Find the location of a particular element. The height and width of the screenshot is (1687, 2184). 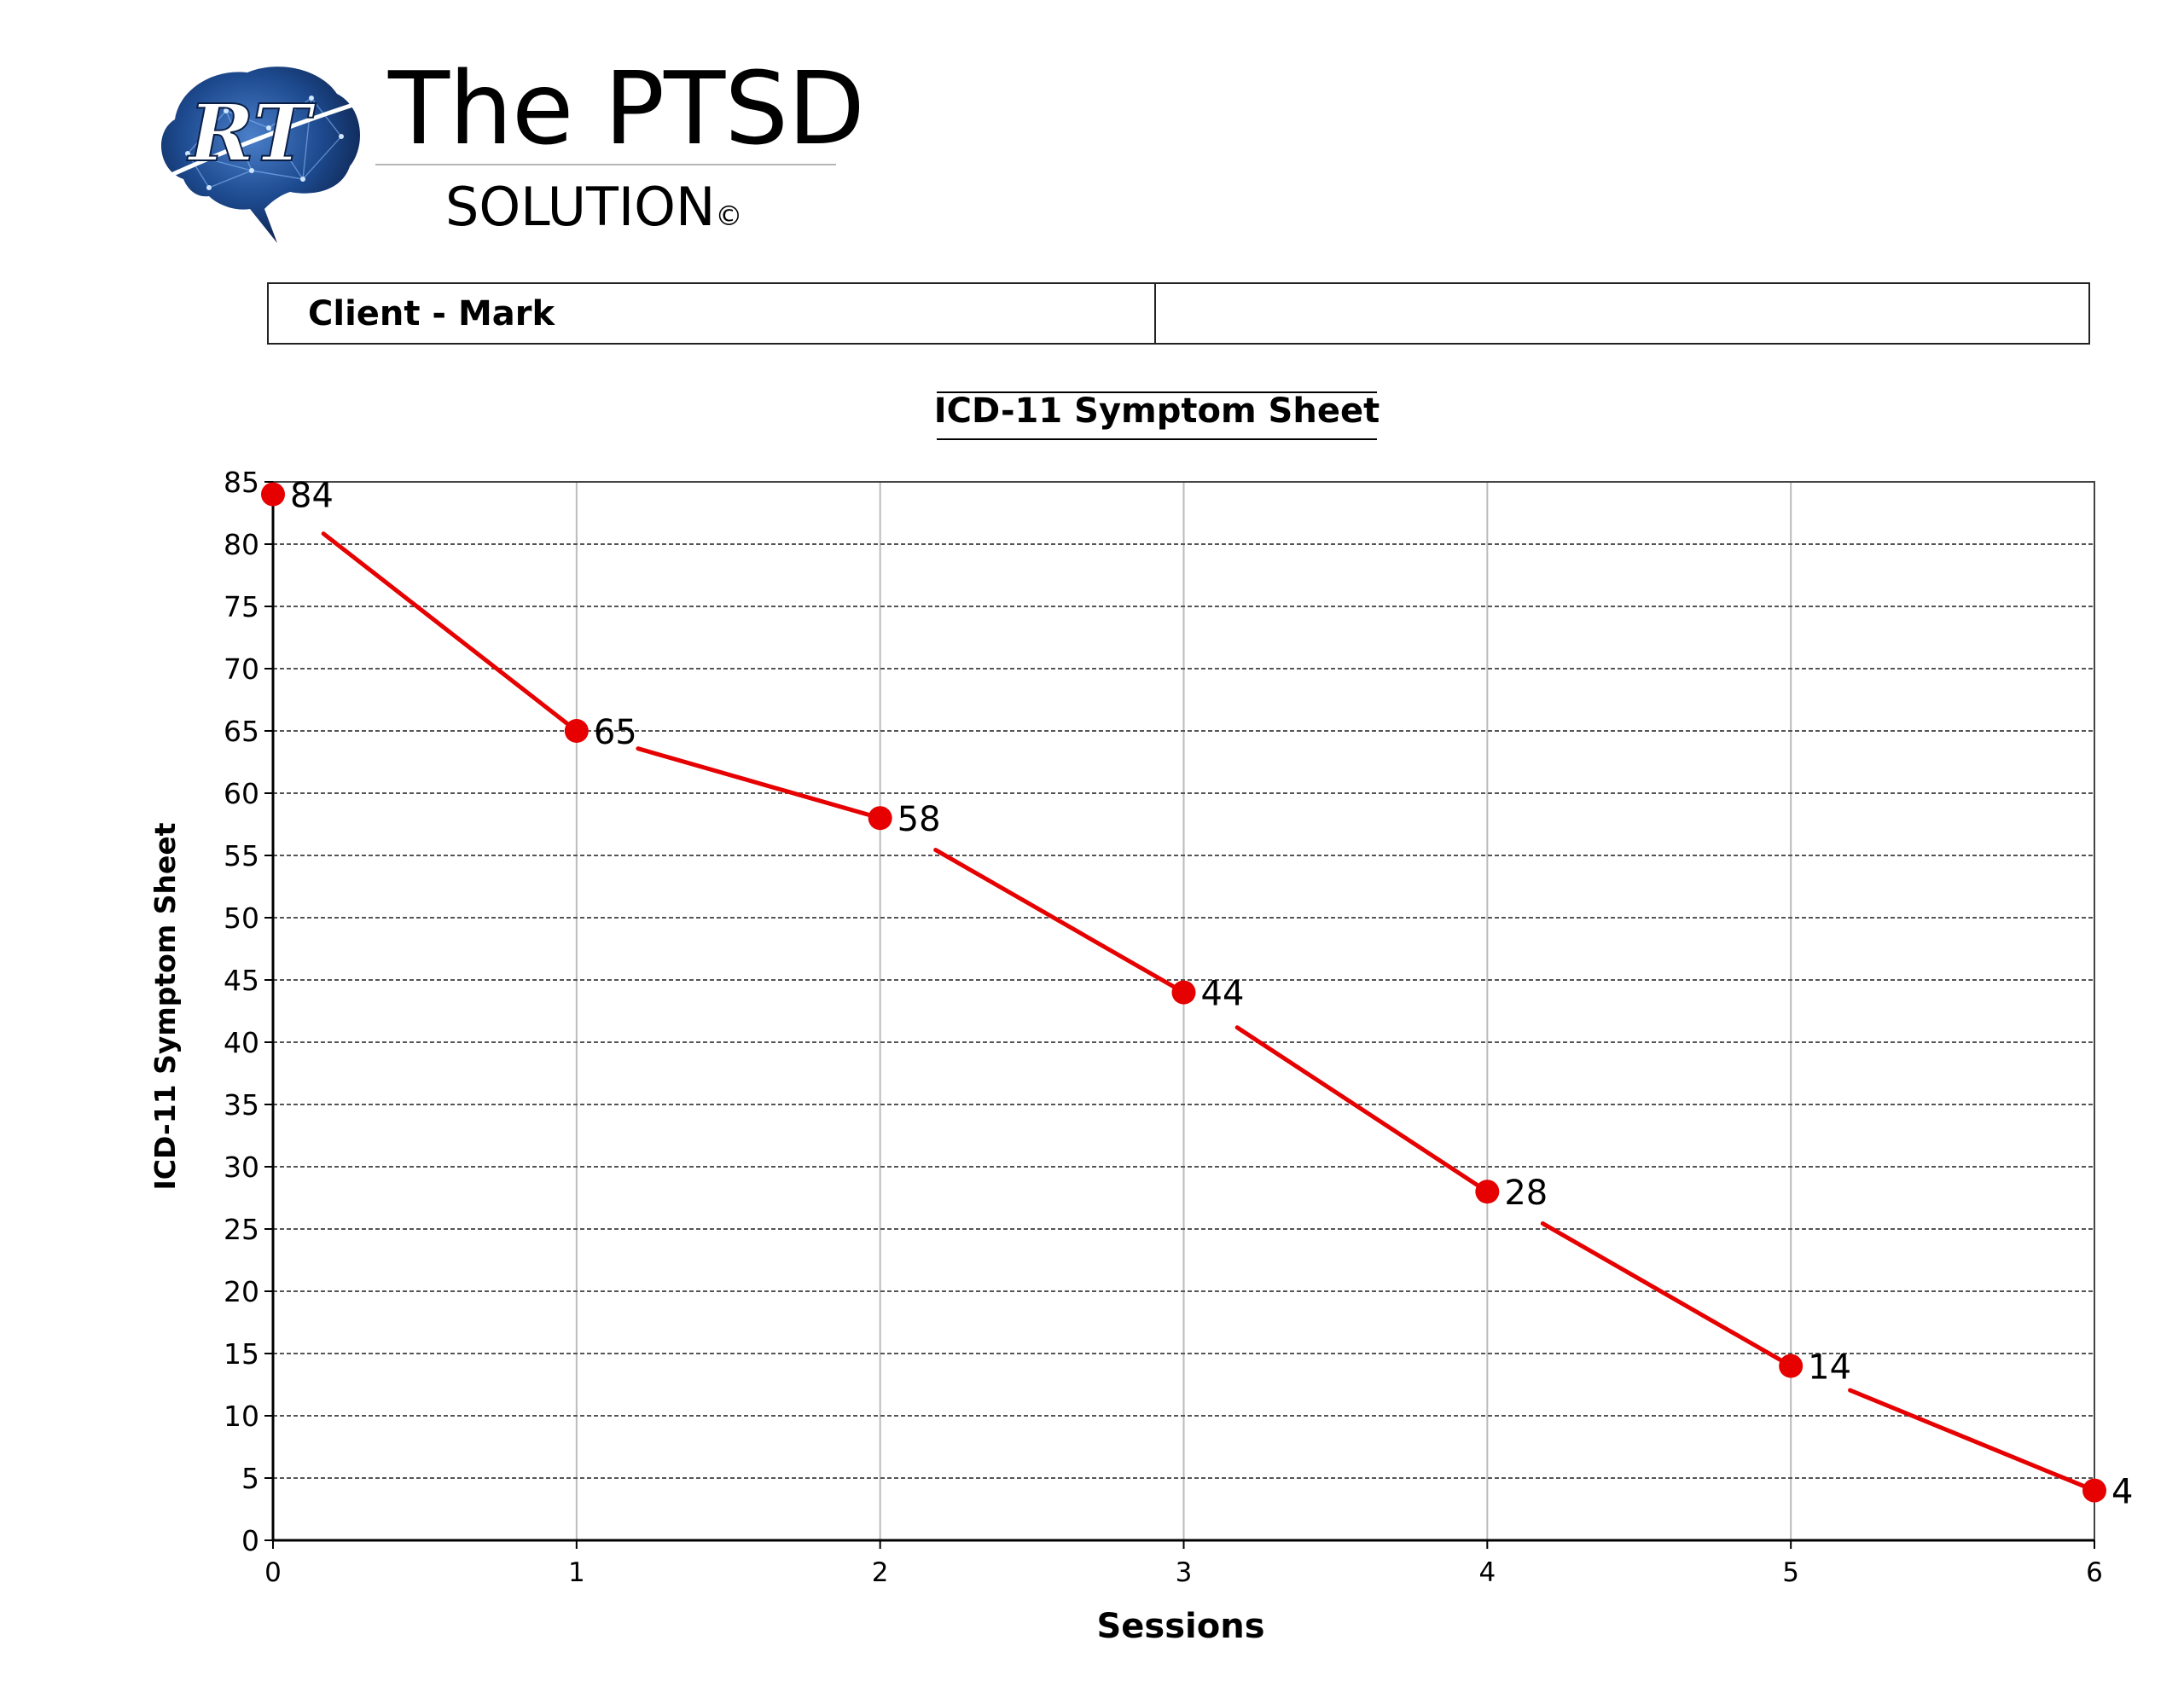

data-label-6: 4 is located at coordinates (2122, 1492).